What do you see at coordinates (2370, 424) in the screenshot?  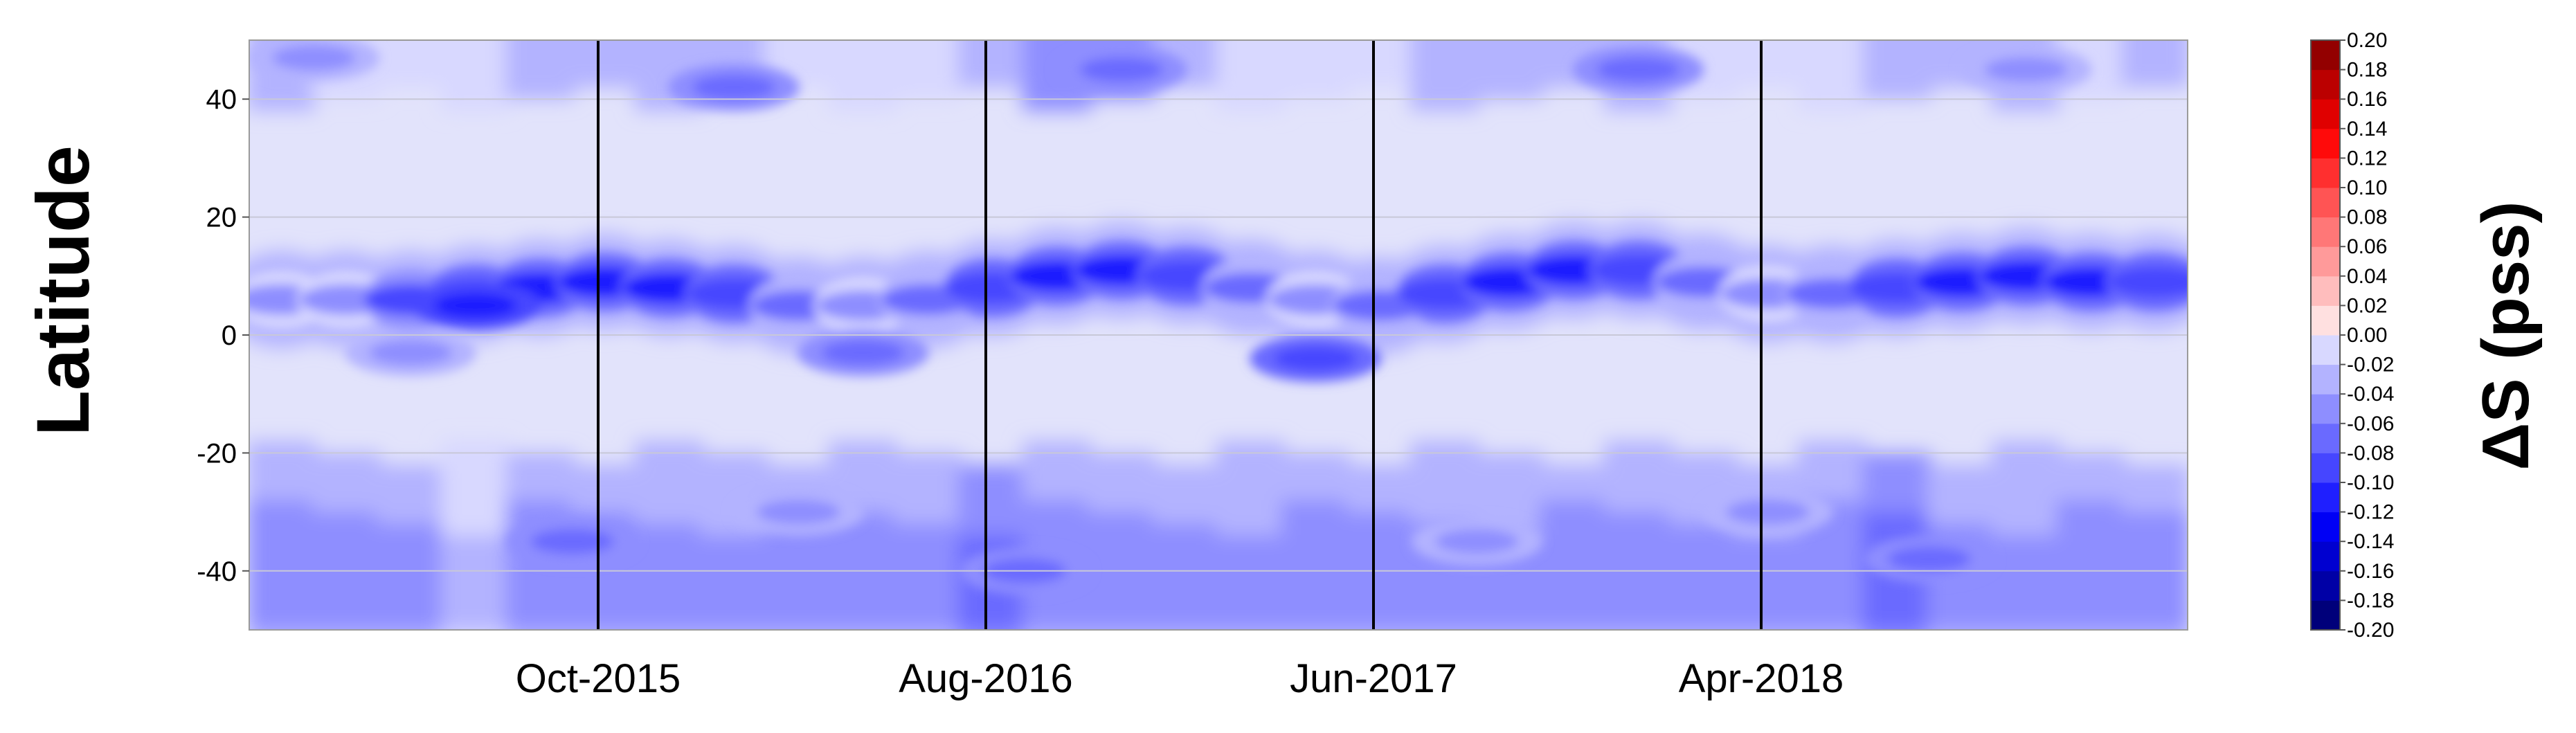 I see `colorbar-tick-label: -0.06` at bounding box center [2370, 424].